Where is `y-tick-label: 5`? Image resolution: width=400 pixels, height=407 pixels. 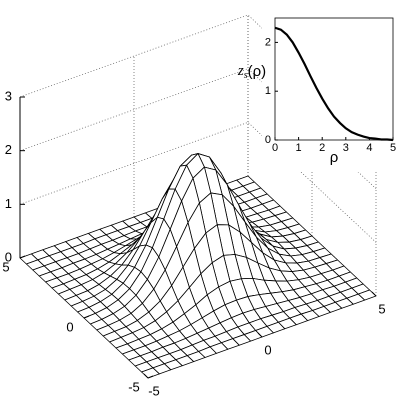
y-tick-label: 5 is located at coordinates (5, 266).